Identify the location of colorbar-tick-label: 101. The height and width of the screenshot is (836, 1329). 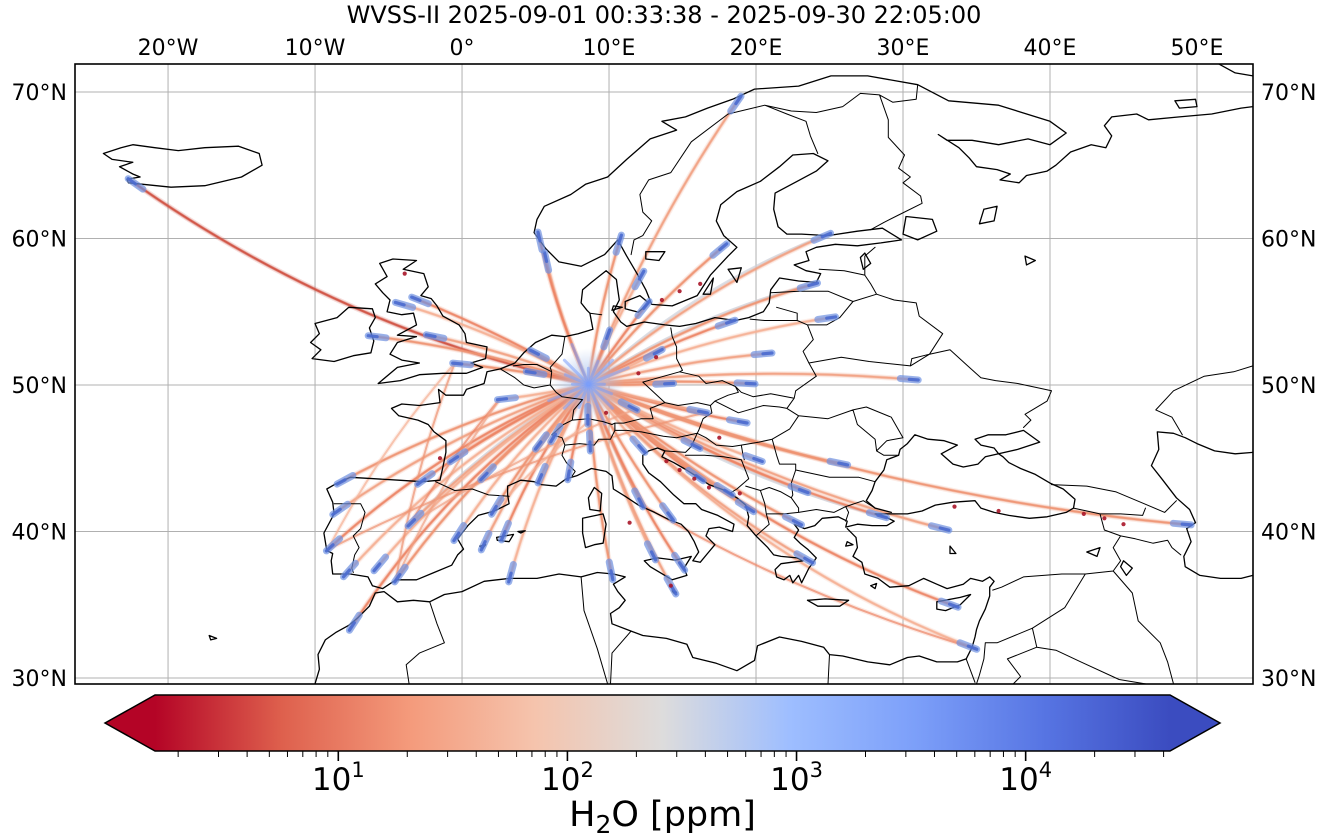
(338, 778).